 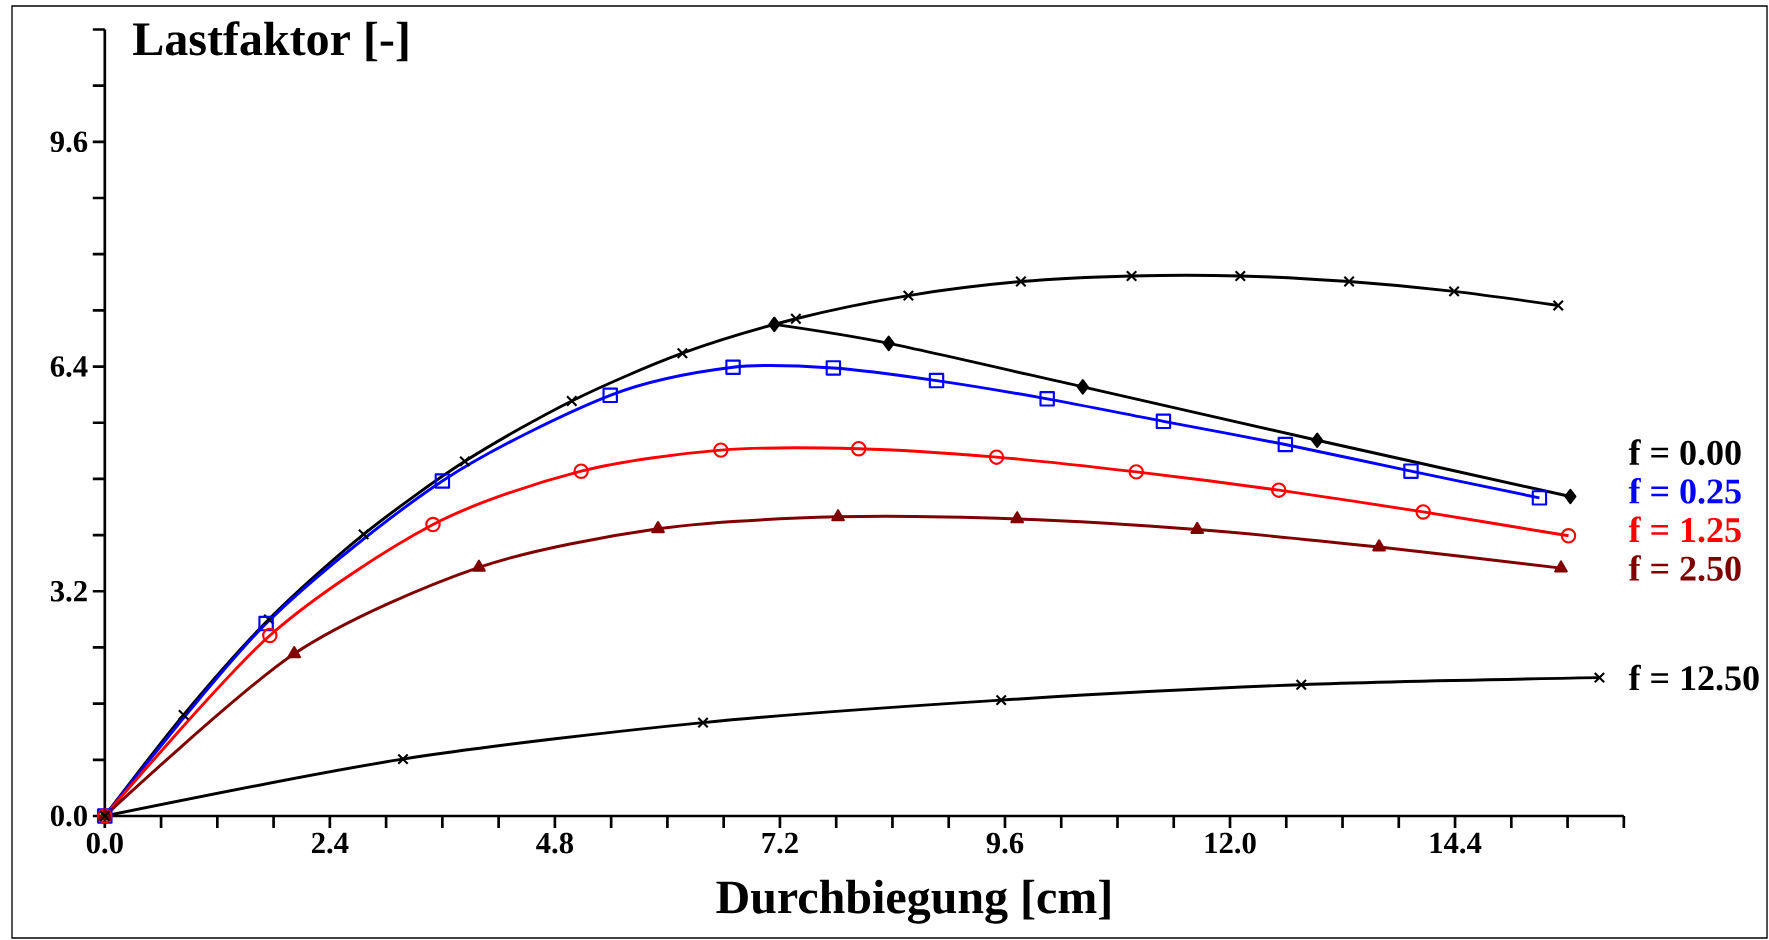 What do you see at coordinates (1684, 529) in the screenshot?
I see `series-label: f = 1.25` at bounding box center [1684, 529].